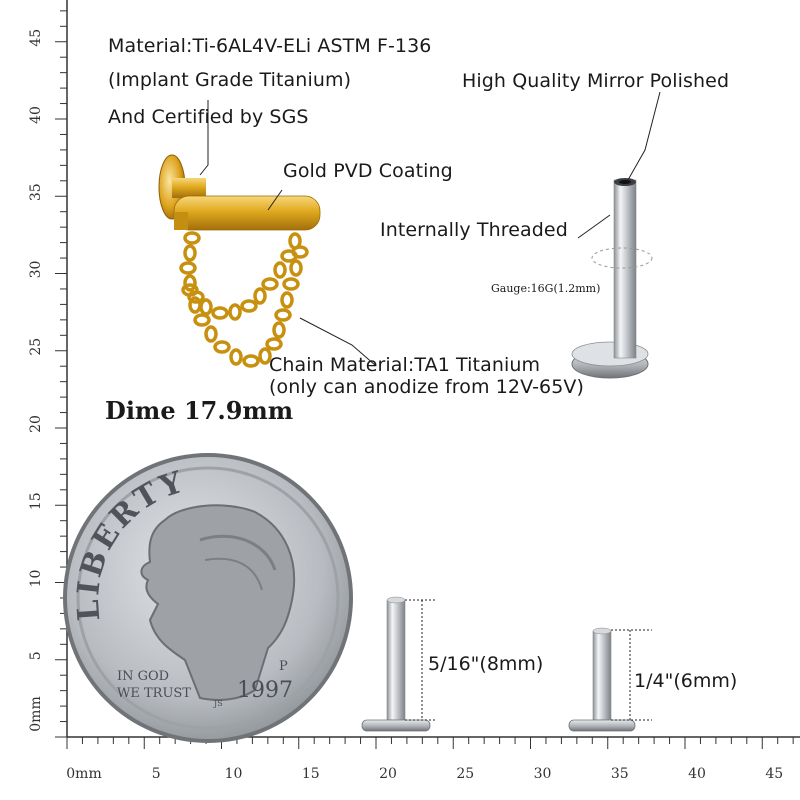 The width and height of the screenshot is (800, 800). What do you see at coordinates (156, 774) in the screenshot?
I see `ruler-x-label: 5` at bounding box center [156, 774].